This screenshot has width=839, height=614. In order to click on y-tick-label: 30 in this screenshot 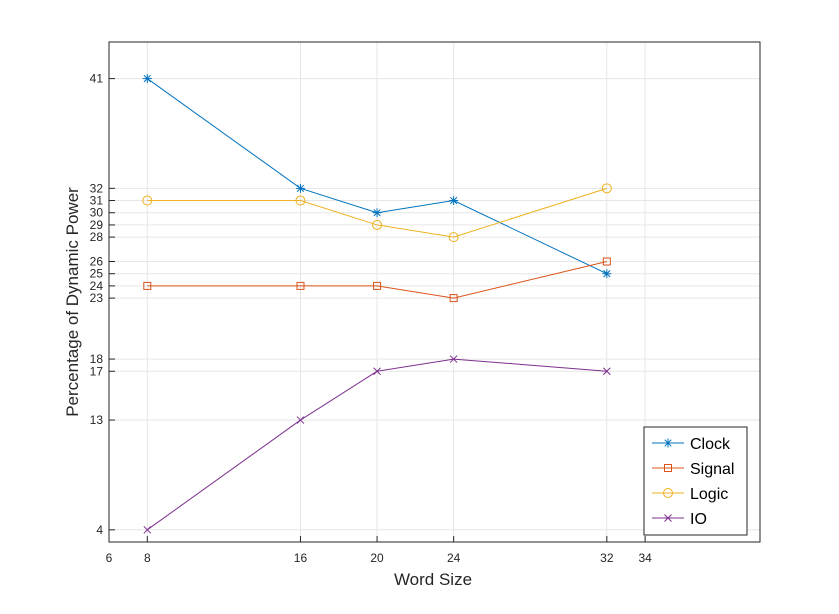, I will do `click(97, 213)`.